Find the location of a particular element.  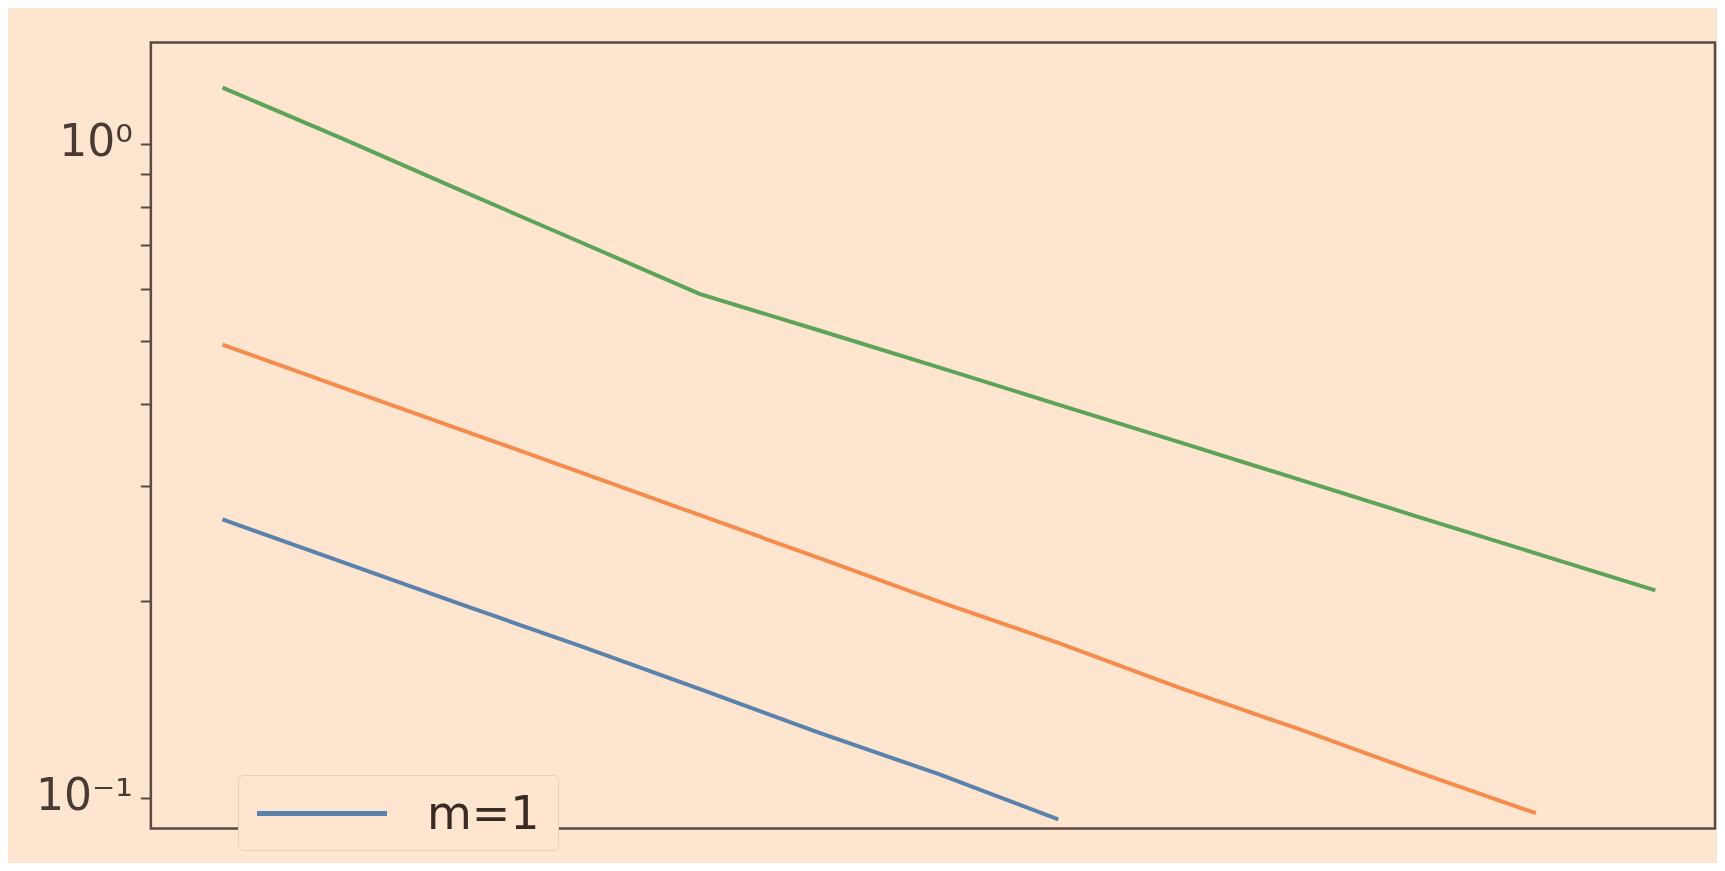

y-tick-label: 10⁰ is located at coordinates (96, 140).